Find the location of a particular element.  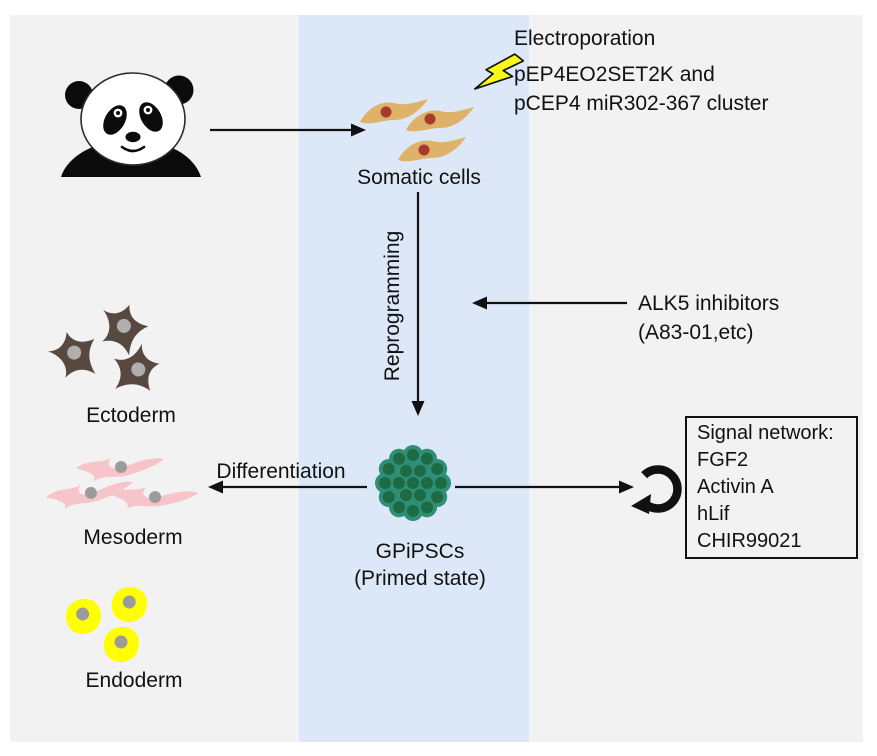

mesoderm-cells-icon is located at coordinates (122, 486).